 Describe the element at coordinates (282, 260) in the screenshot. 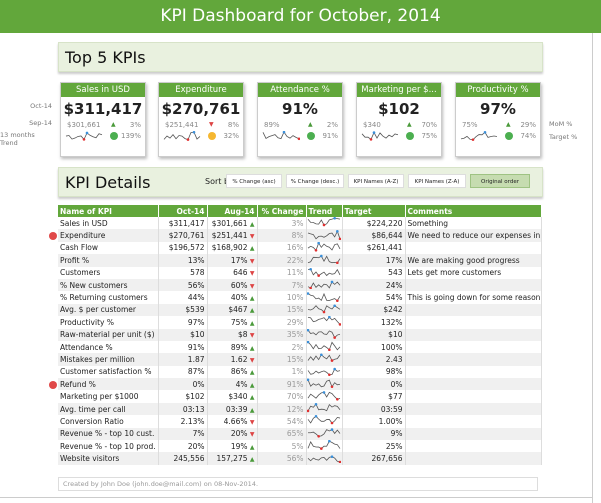

I see `kpi-change: 22%` at that location.